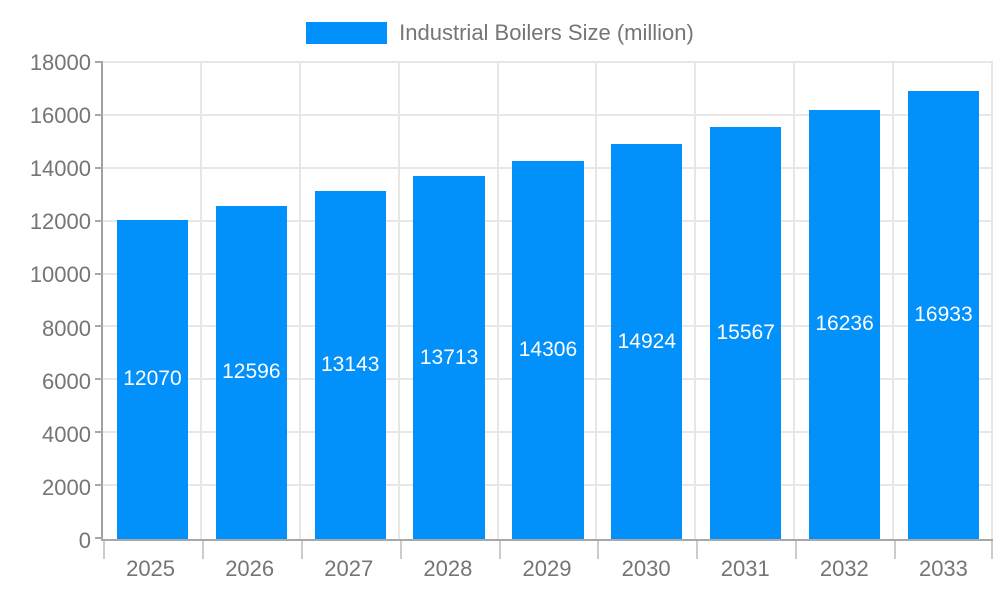  I want to click on y-axis-tick-label: 10000, so click(60, 275).